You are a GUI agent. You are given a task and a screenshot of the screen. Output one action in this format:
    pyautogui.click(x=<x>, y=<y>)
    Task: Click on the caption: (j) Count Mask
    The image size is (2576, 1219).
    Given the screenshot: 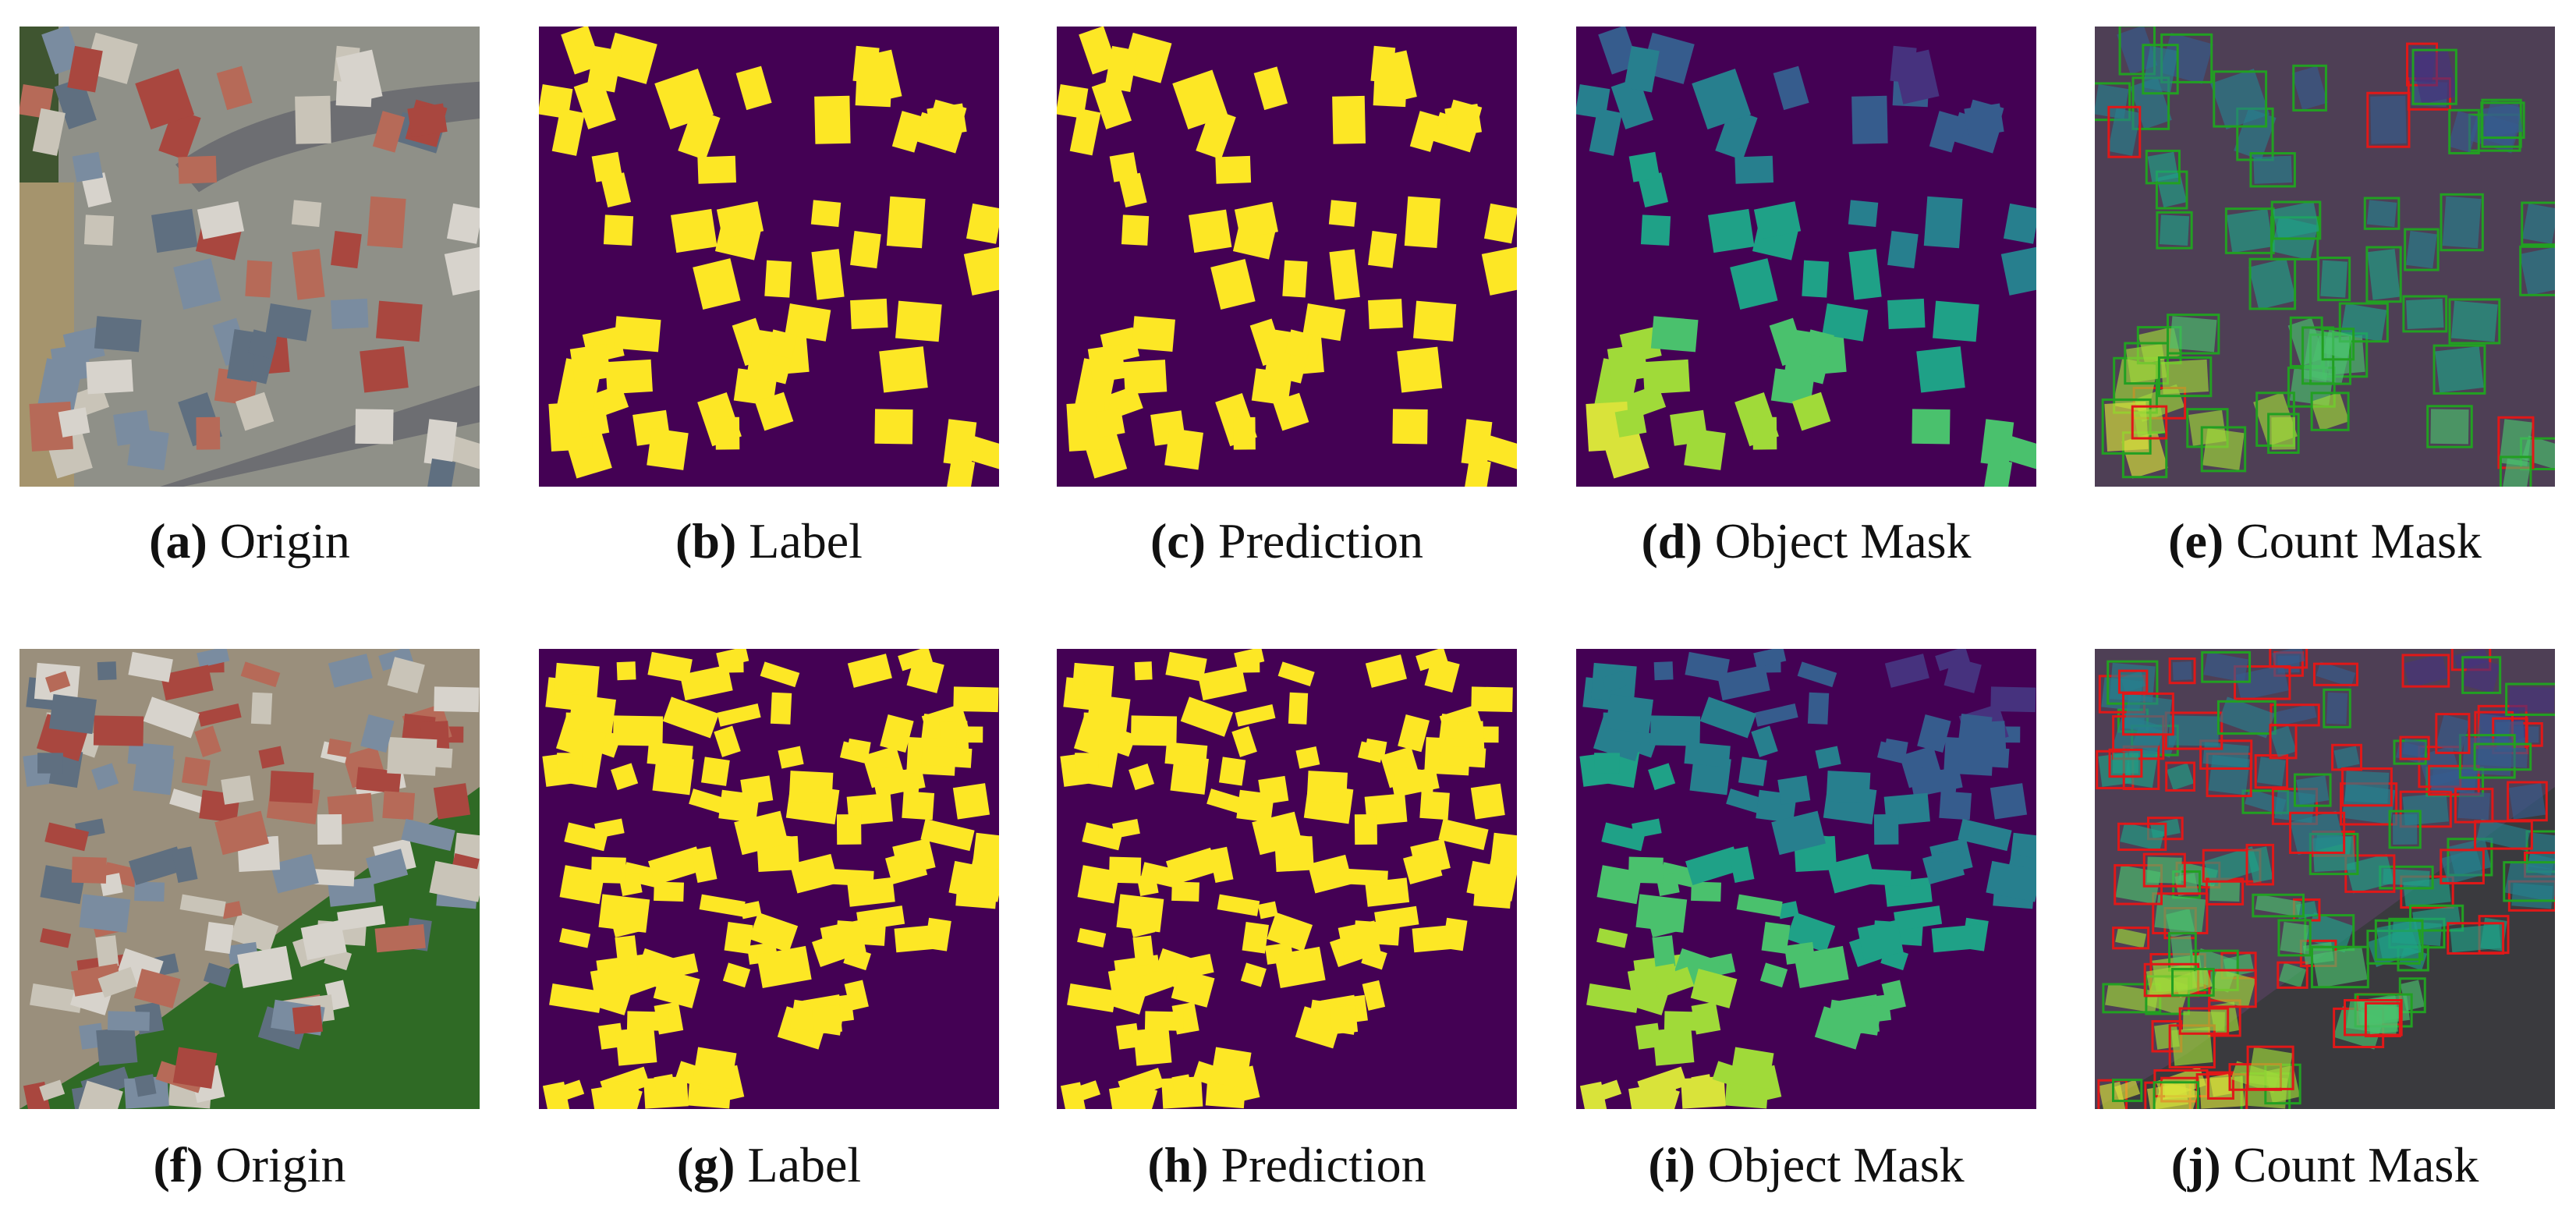 What is the action you would take?
    pyautogui.click(x=2325, y=1164)
    